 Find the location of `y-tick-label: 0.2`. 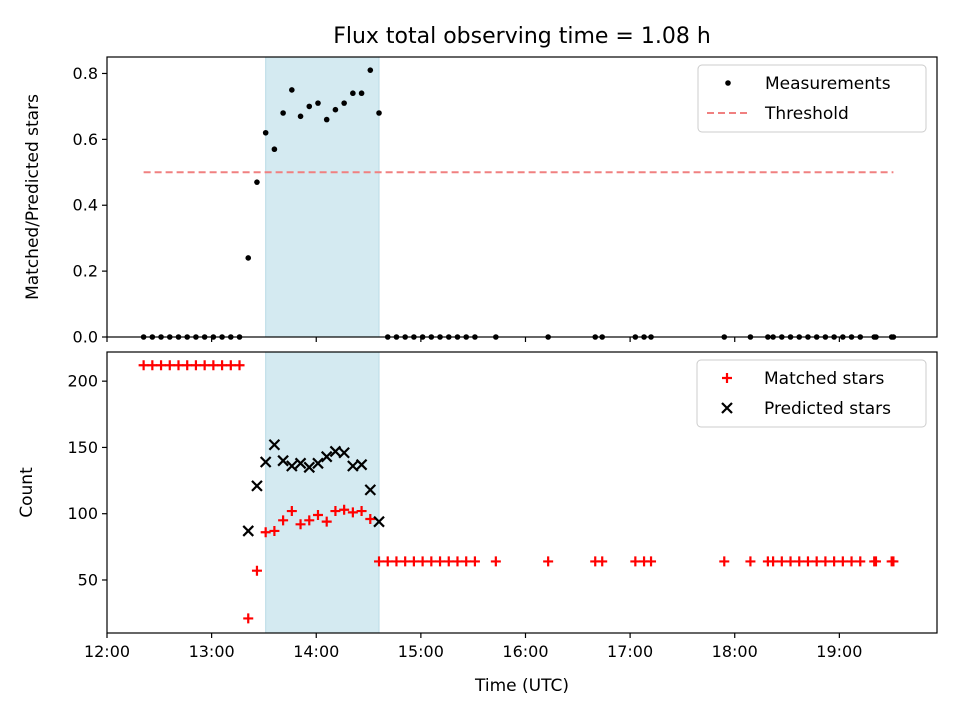

y-tick-label: 0.2 is located at coordinates (85, 271).